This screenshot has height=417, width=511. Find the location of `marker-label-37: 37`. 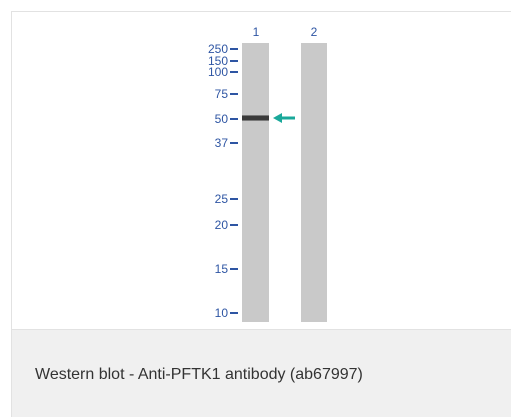

marker-label-37: 37 is located at coordinates (222, 143).